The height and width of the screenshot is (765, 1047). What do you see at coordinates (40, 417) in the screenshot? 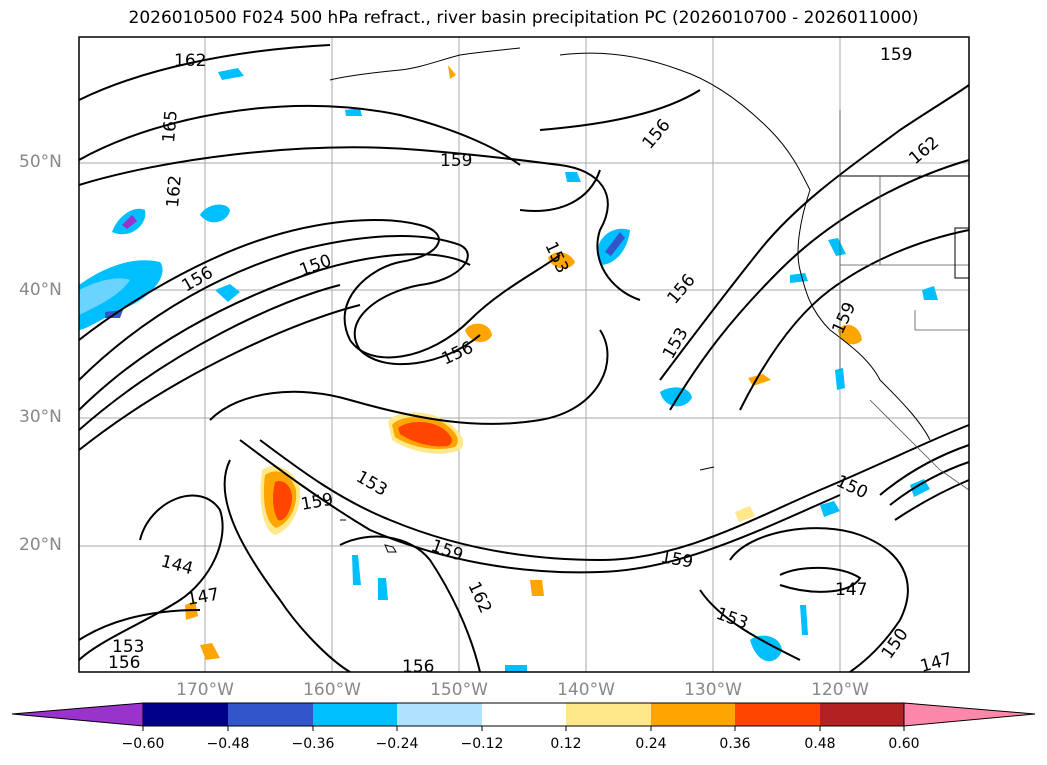
I see `lat-label: 30°N` at bounding box center [40, 417].